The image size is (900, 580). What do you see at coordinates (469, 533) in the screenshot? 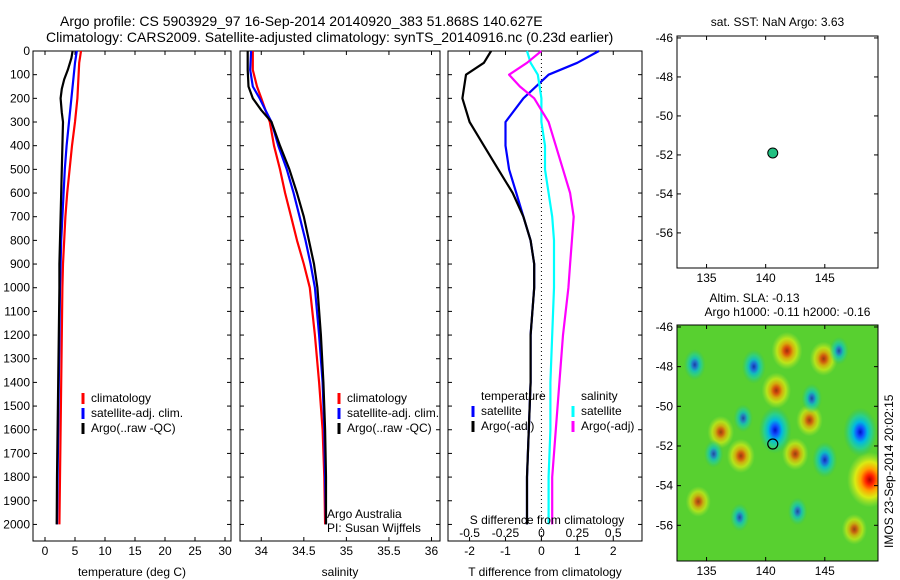
I see `x-tick-label-salinity: -0.5` at bounding box center [469, 533].